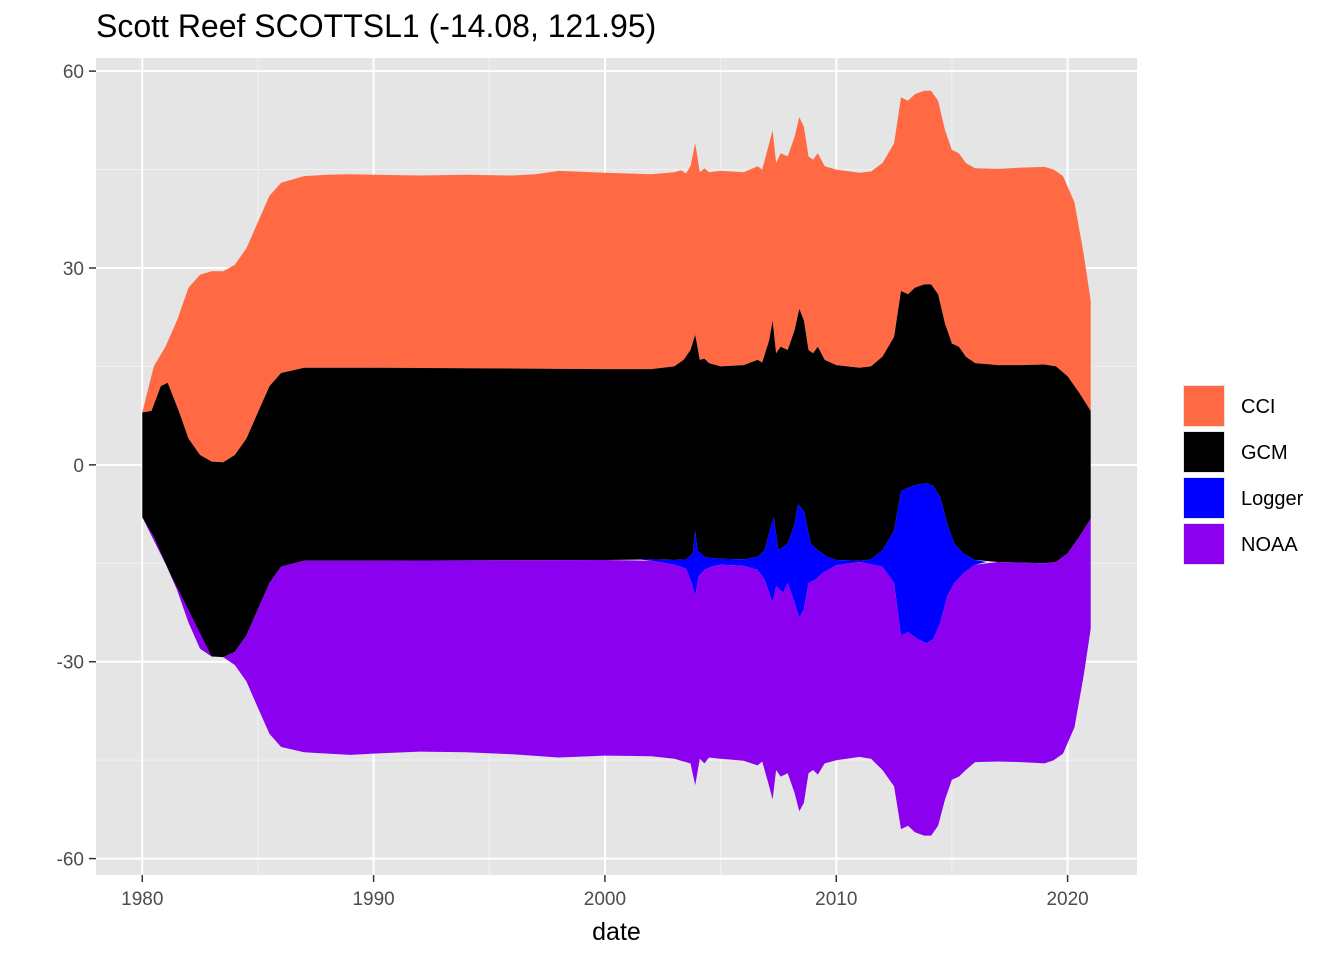 This screenshot has height=960, width=1344. What do you see at coordinates (836, 899) in the screenshot?
I see `x-tick-label: 2010` at bounding box center [836, 899].